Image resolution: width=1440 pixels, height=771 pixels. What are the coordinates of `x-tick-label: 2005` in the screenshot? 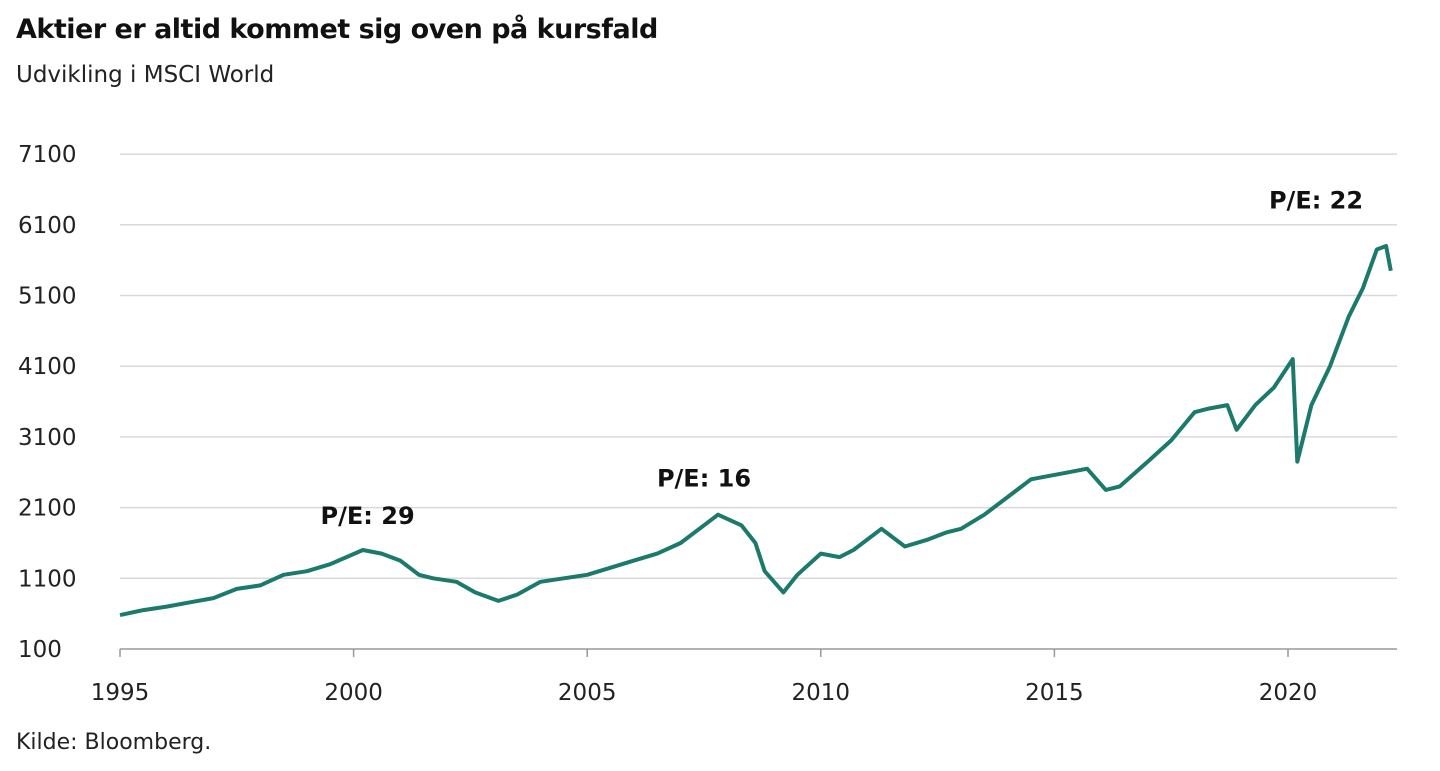 It's located at (587, 693).